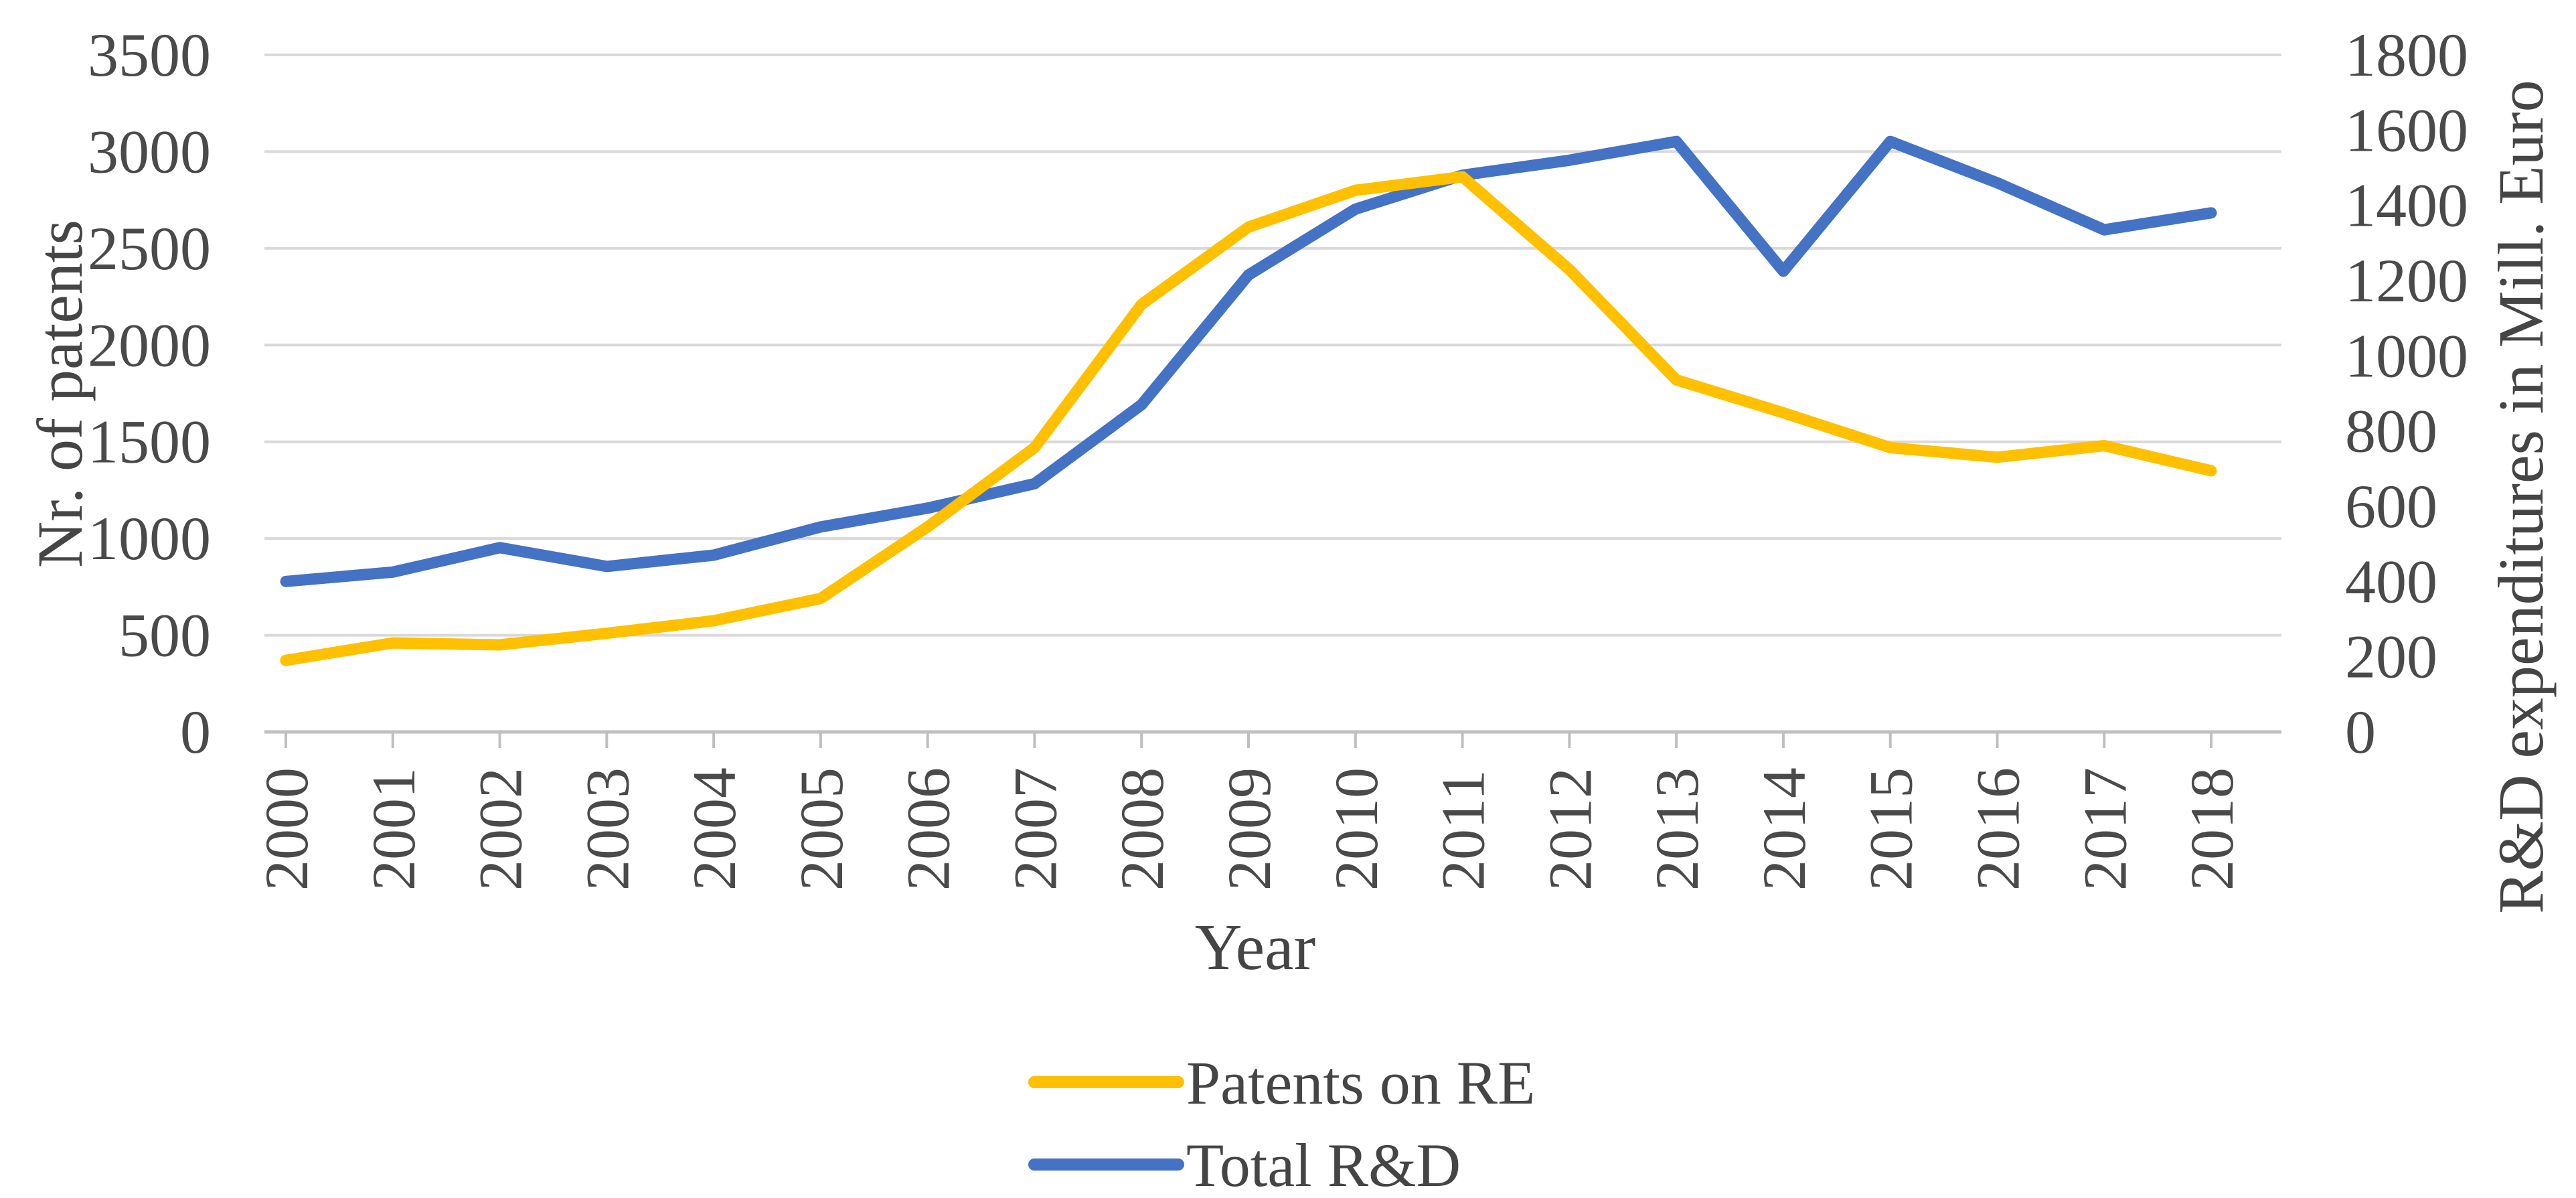 Image resolution: width=2576 pixels, height=1198 pixels. What do you see at coordinates (1677, 829) in the screenshot?
I see `x-tick-label: 2013` at bounding box center [1677, 829].